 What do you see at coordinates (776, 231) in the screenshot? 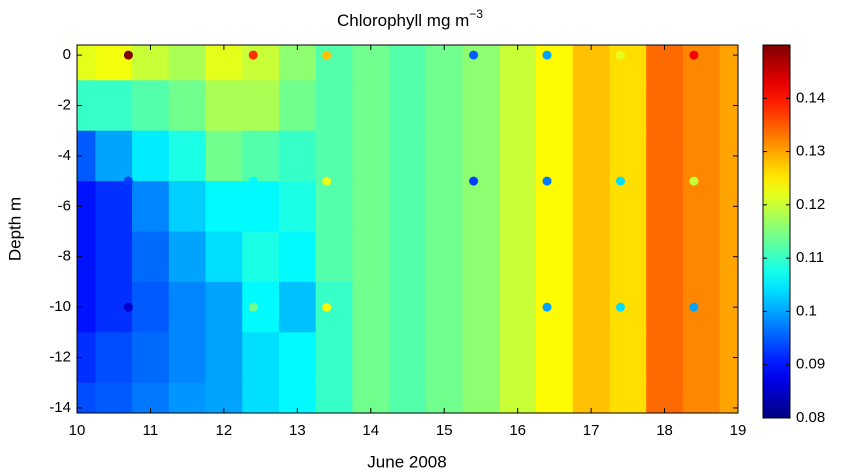
I see `colorbar` at bounding box center [776, 231].